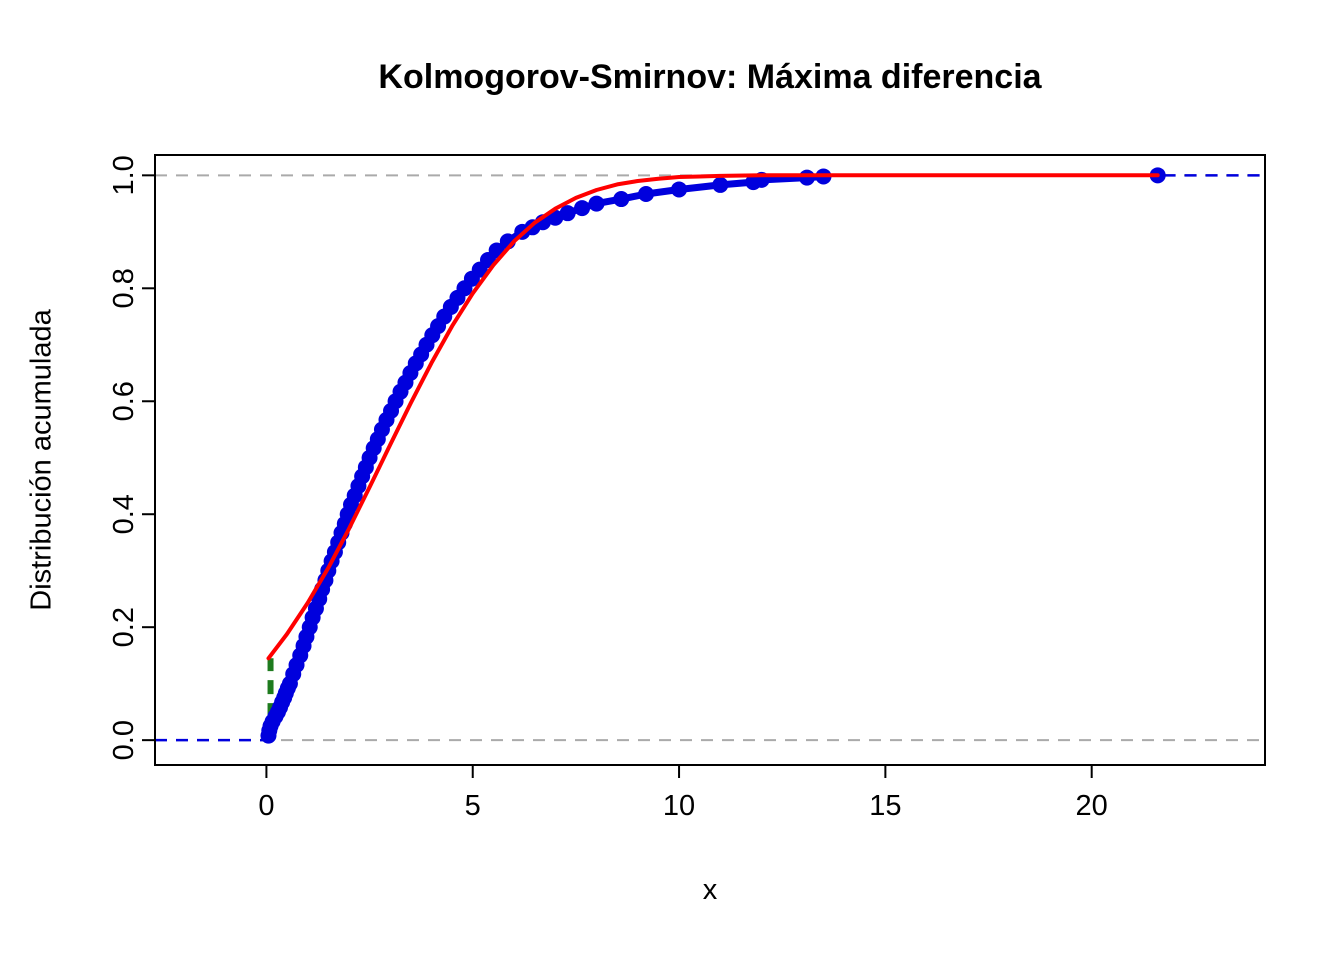  I want to click on x-tick-label: 20, so click(1092, 806).